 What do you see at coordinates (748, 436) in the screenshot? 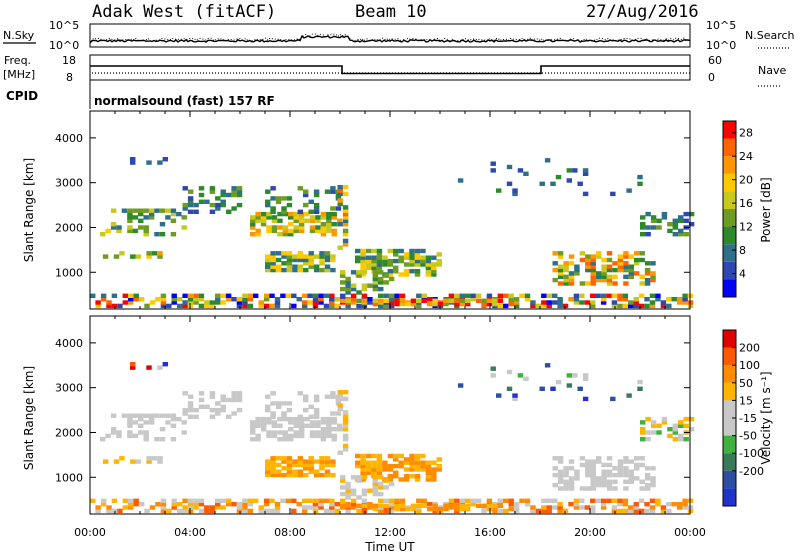
I see `velocity-colorbar-tick-label: -50` at bounding box center [748, 436].